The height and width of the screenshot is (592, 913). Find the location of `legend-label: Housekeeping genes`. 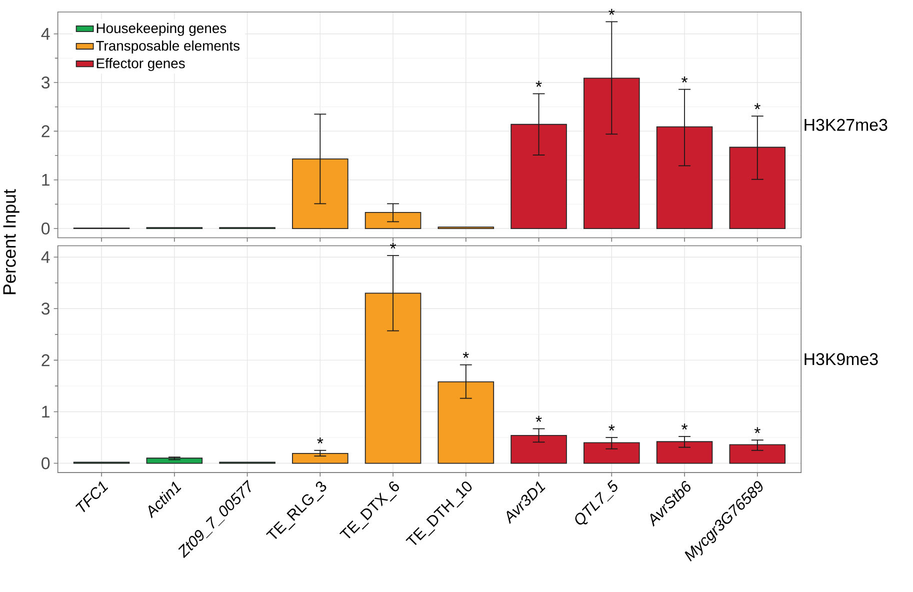

legend-label: Housekeeping genes is located at coordinates (161, 29).